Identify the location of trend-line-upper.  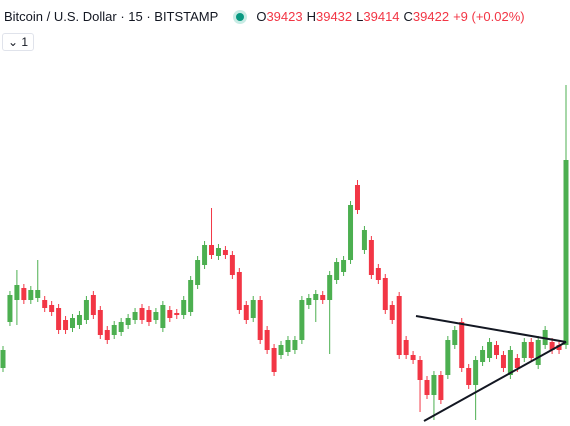
(491, 329).